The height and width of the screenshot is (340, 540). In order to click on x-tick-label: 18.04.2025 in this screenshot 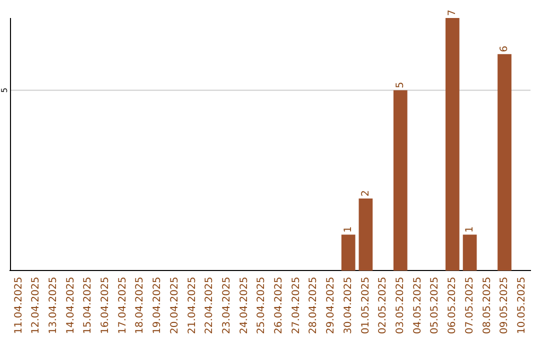, I will do `click(140, 305)`.